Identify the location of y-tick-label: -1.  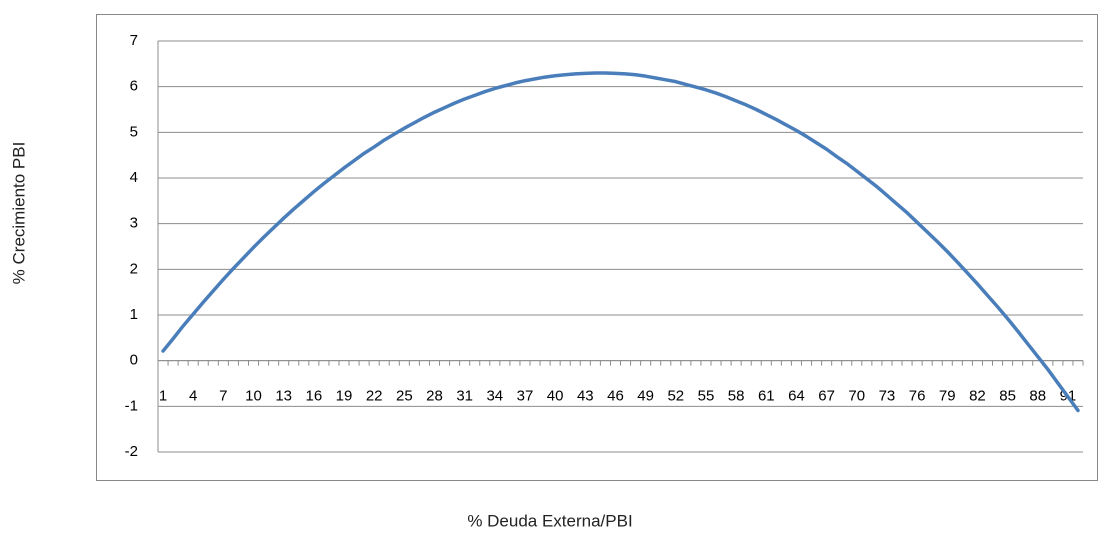
(131, 405).